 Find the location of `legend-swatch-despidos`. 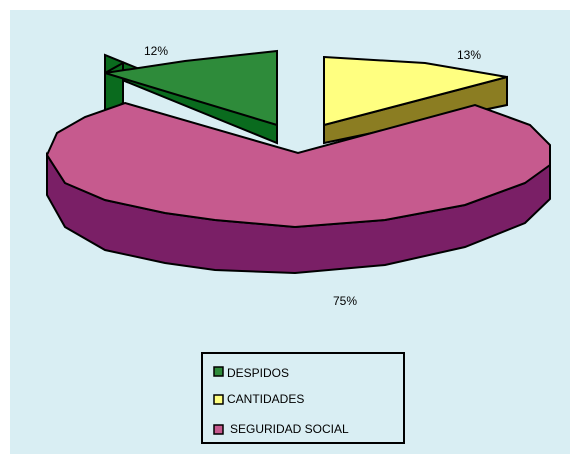

legend-swatch-despidos is located at coordinates (218, 371).